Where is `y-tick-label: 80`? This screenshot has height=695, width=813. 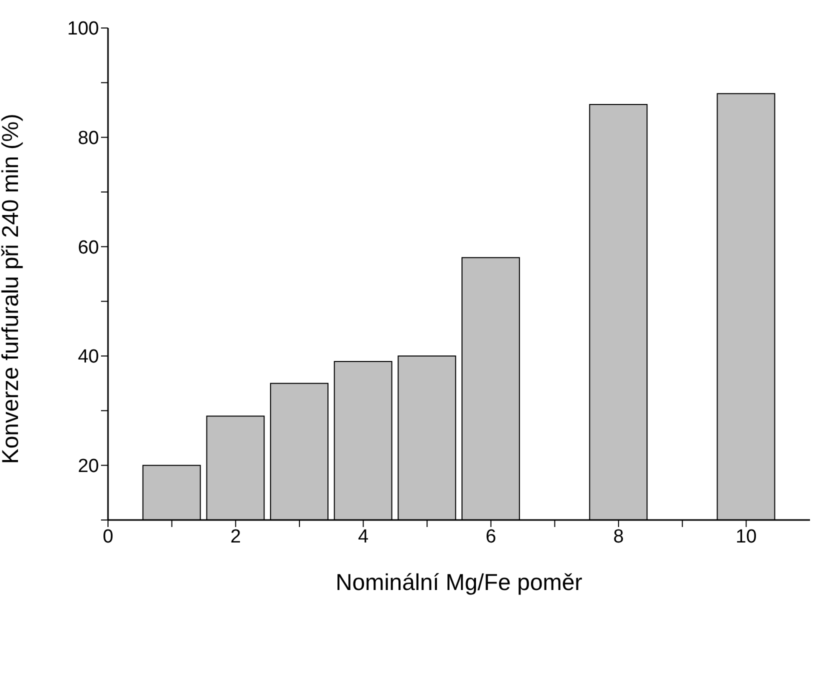 y-tick-label: 80 is located at coordinates (88, 139).